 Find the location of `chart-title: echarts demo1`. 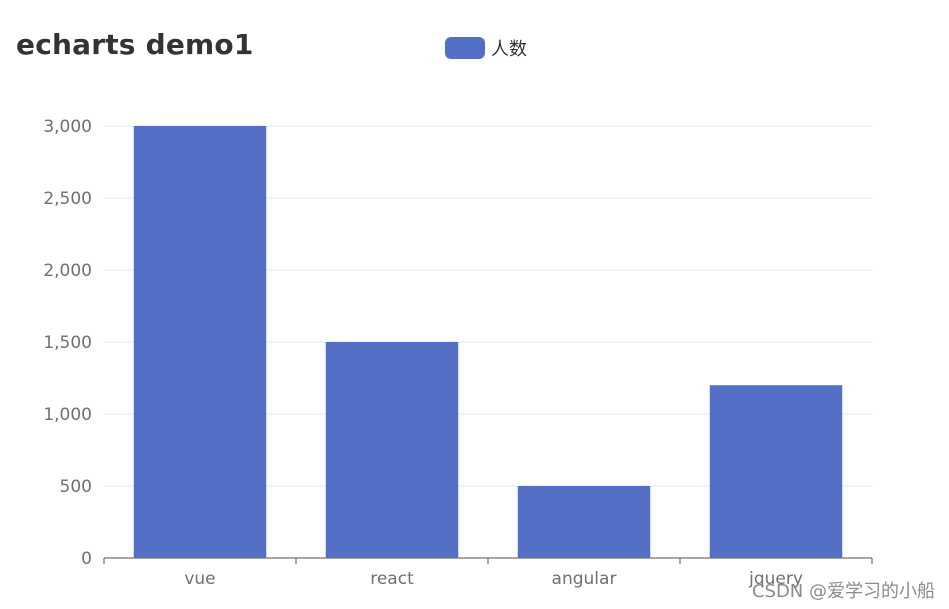

chart-title: echarts demo1 is located at coordinates (135, 44).